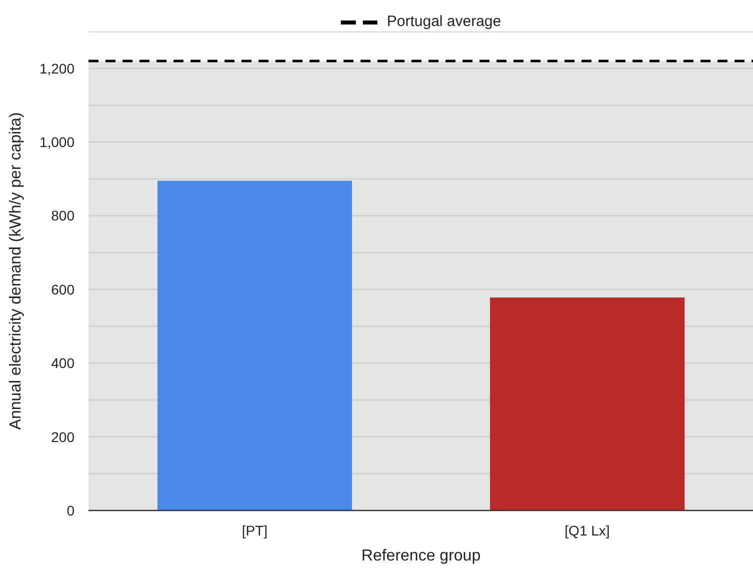  I want to click on y-tick-label: 600, so click(63, 289).